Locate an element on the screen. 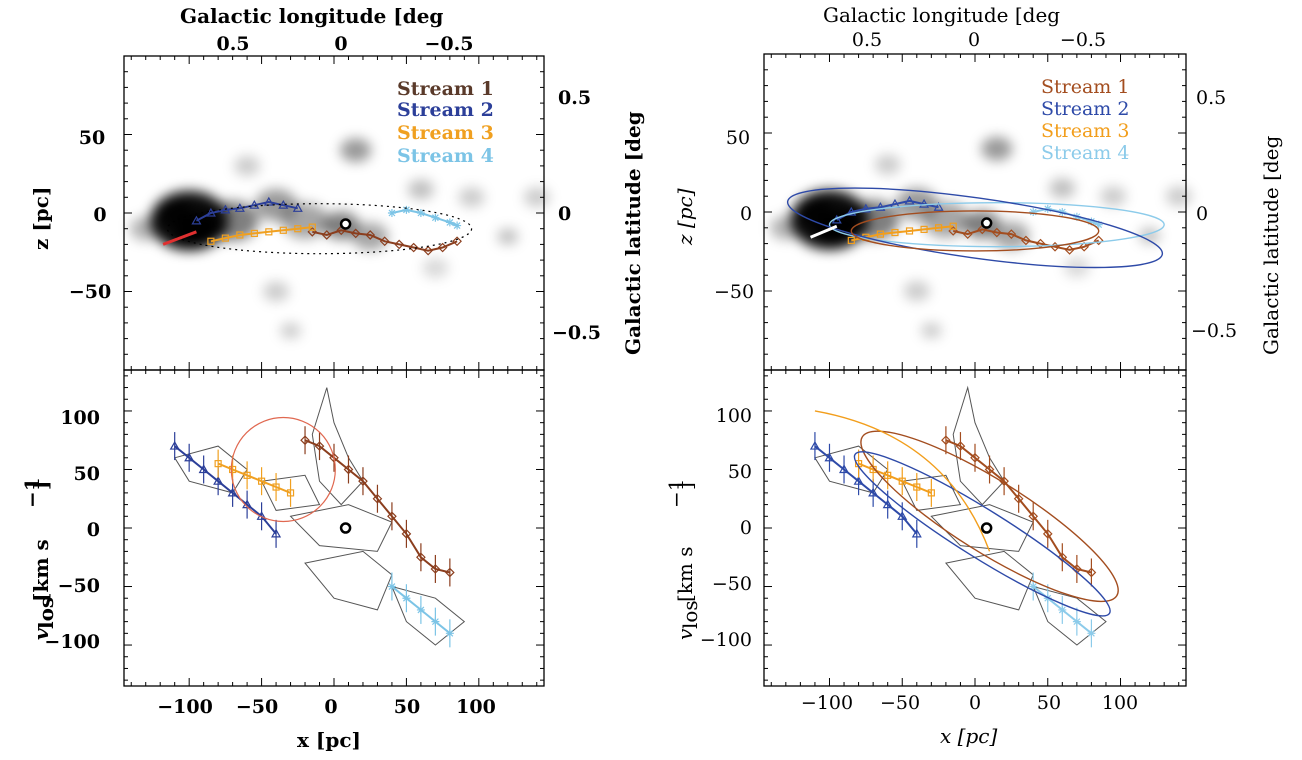 The image size is (1302, 760). right-bottom-contours is located at coordinates (960, 515).